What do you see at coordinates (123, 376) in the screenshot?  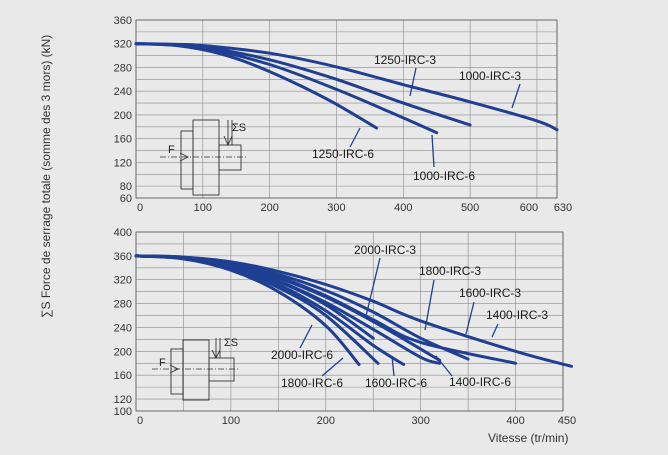 I see `bottom-y-tick-160: 160` at bounding box center [123, 376].